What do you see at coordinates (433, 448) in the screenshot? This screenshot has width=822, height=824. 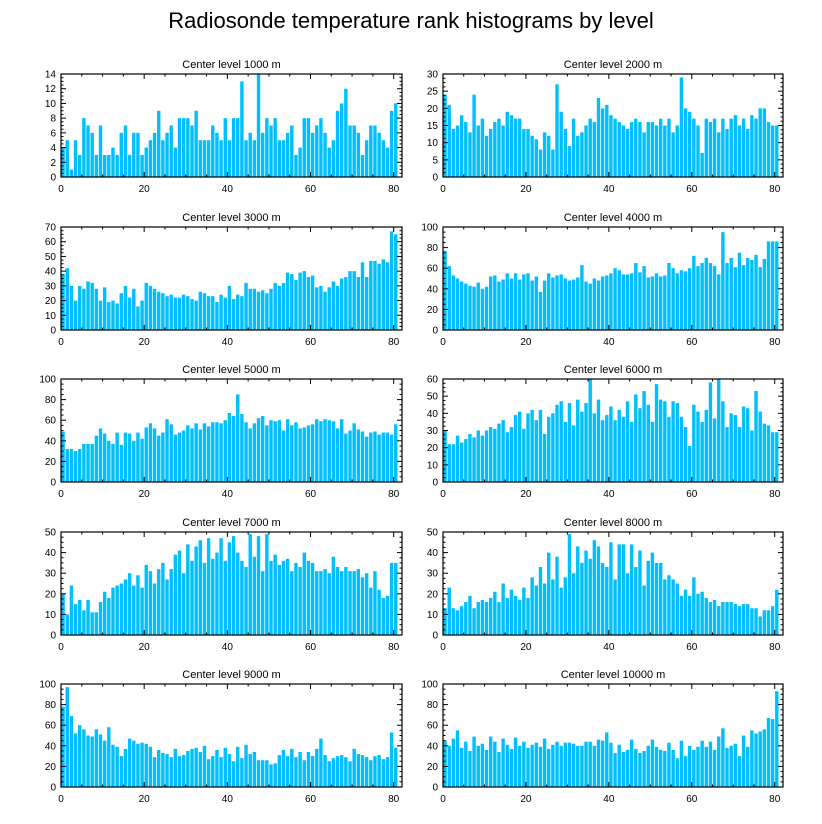 I see `y-tick-label: 20` at bounding box center [433, 448].